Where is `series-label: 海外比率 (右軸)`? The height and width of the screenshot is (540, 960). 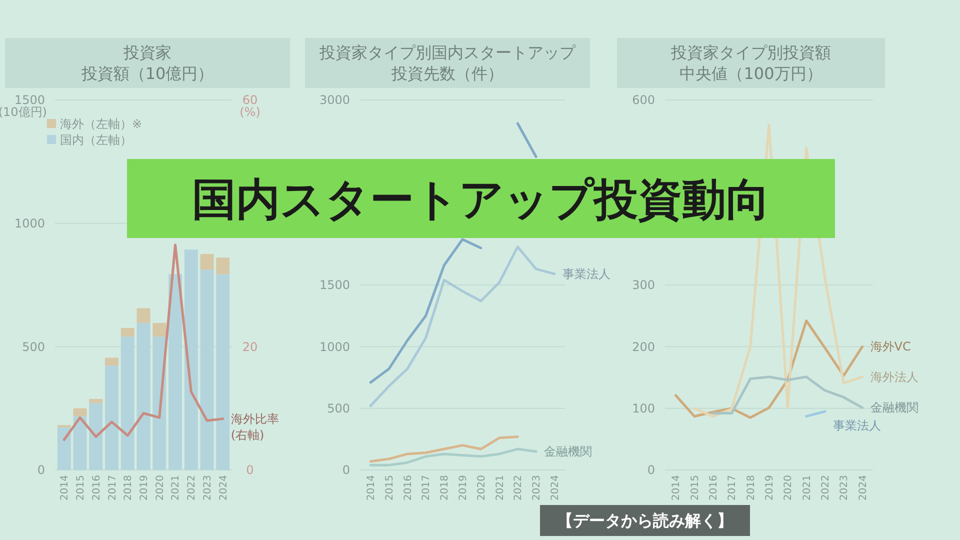
series-label: 海外比率 (右軸) is located at coordinates (254, 427).